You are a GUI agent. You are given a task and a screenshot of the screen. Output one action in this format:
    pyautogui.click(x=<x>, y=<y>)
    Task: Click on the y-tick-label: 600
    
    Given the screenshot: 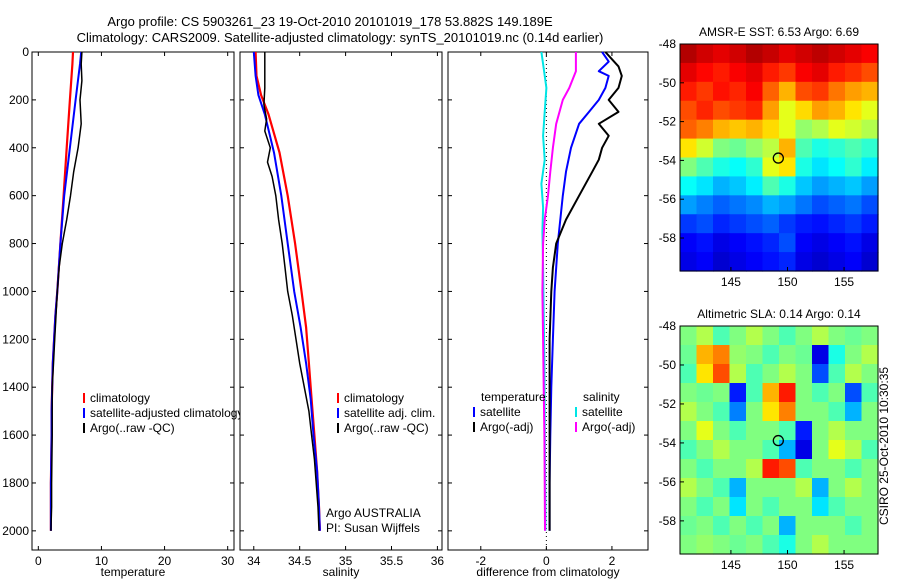 What is the action you would take?
    pyautogui.click(x=19, y=196)
    